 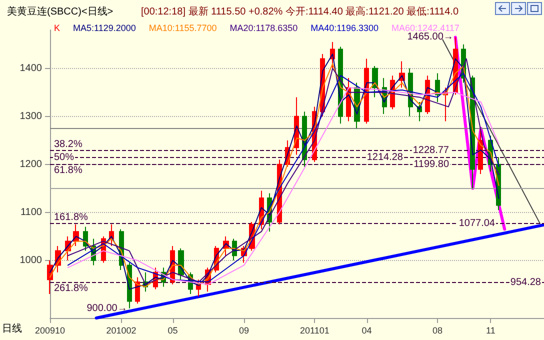 I want to click on text: 日线, so click(x=12, y=328).